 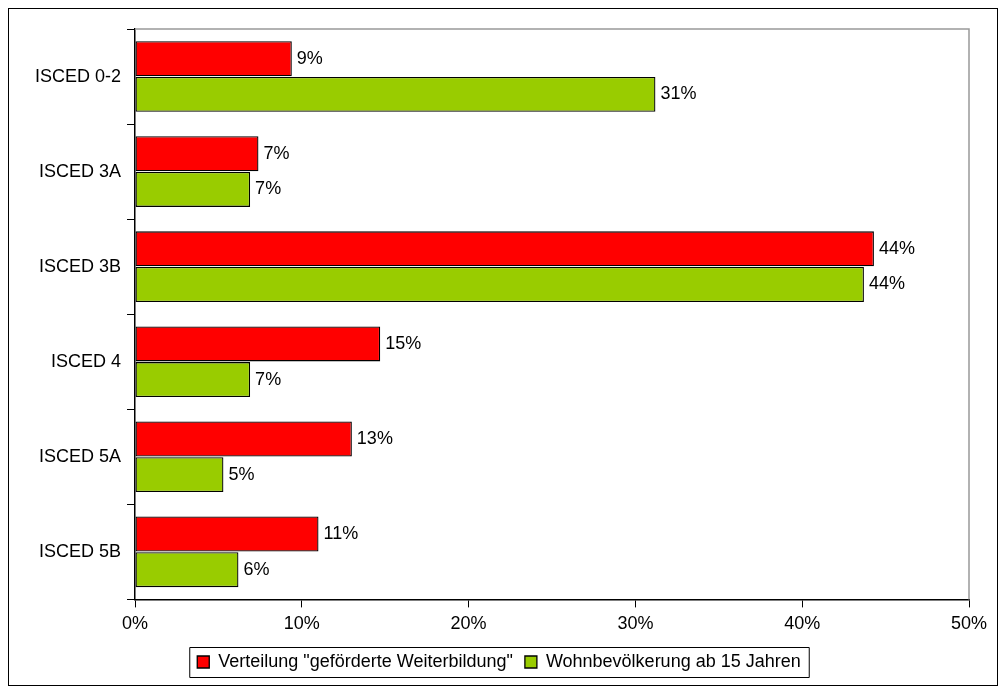 I want to click on data-label: 15%, so click(x=403, y=342).